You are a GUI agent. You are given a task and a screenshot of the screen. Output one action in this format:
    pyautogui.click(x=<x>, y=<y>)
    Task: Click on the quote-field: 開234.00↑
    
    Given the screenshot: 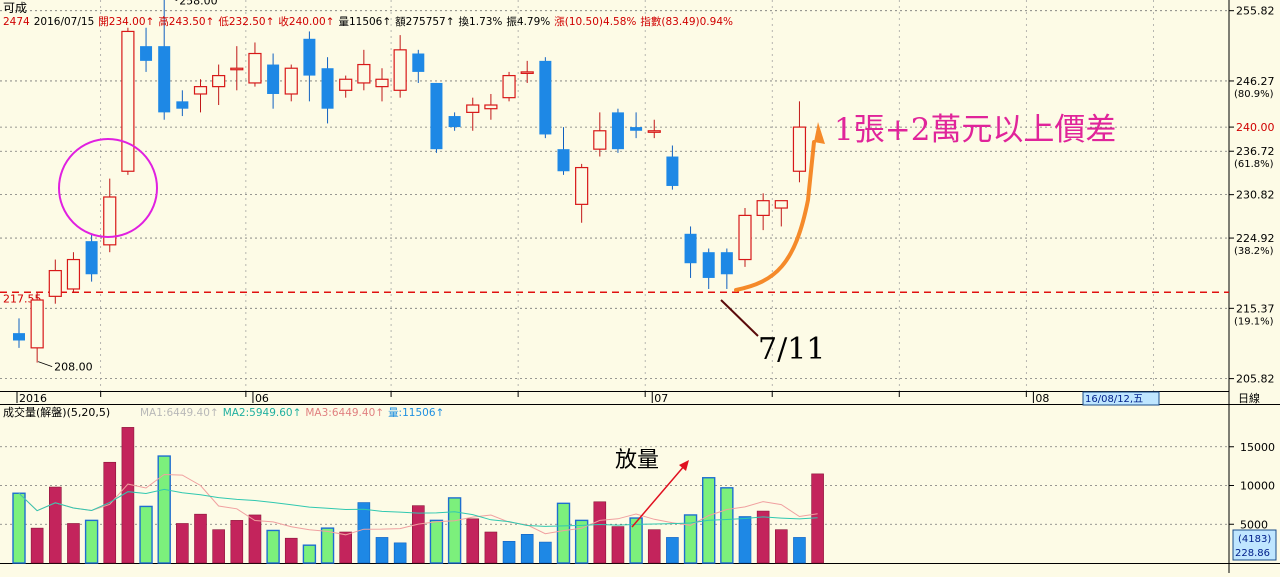 What is the action you would take?
    pyautogui.click(x=126, y=22)
    